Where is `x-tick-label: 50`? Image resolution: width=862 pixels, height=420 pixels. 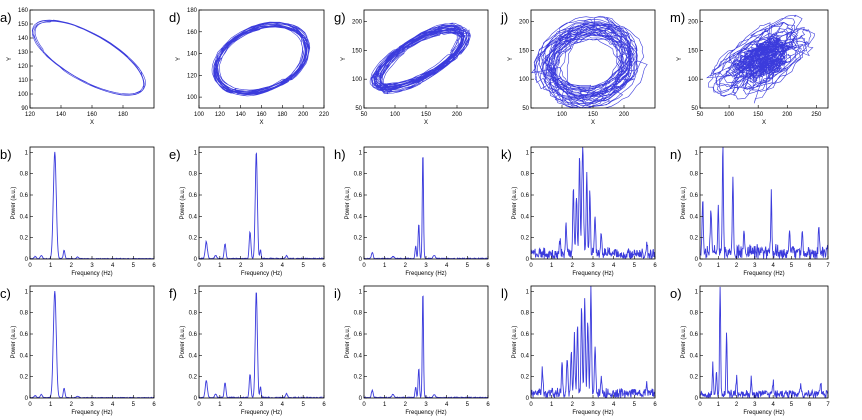 x-tick-label: 50 is located at coordinates (364, 115).